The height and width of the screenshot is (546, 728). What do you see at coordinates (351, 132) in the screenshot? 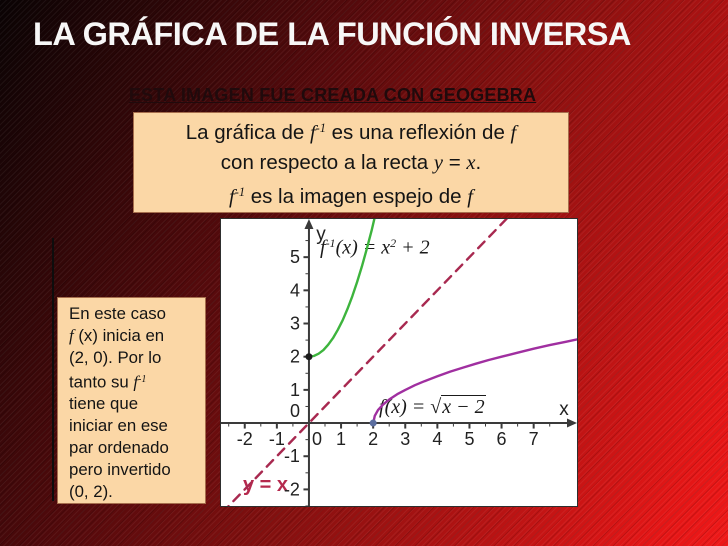
I see `info-line-1: La gráfica de f-1 es una reflexión de f` at bounding box center [351, 132].